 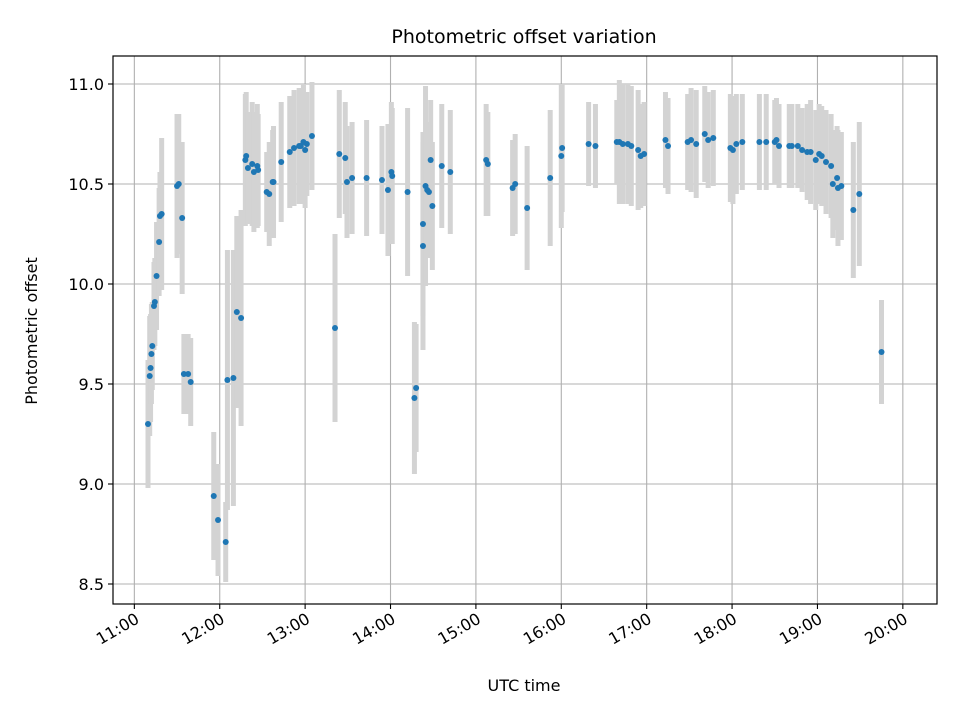 What do you see at coordinates (90, 334) in the screenshot?
I see `y-axis-ticks: 8.5 9.0 9.5 10.0 10.5 11.0` at bounding box center [90, 334].